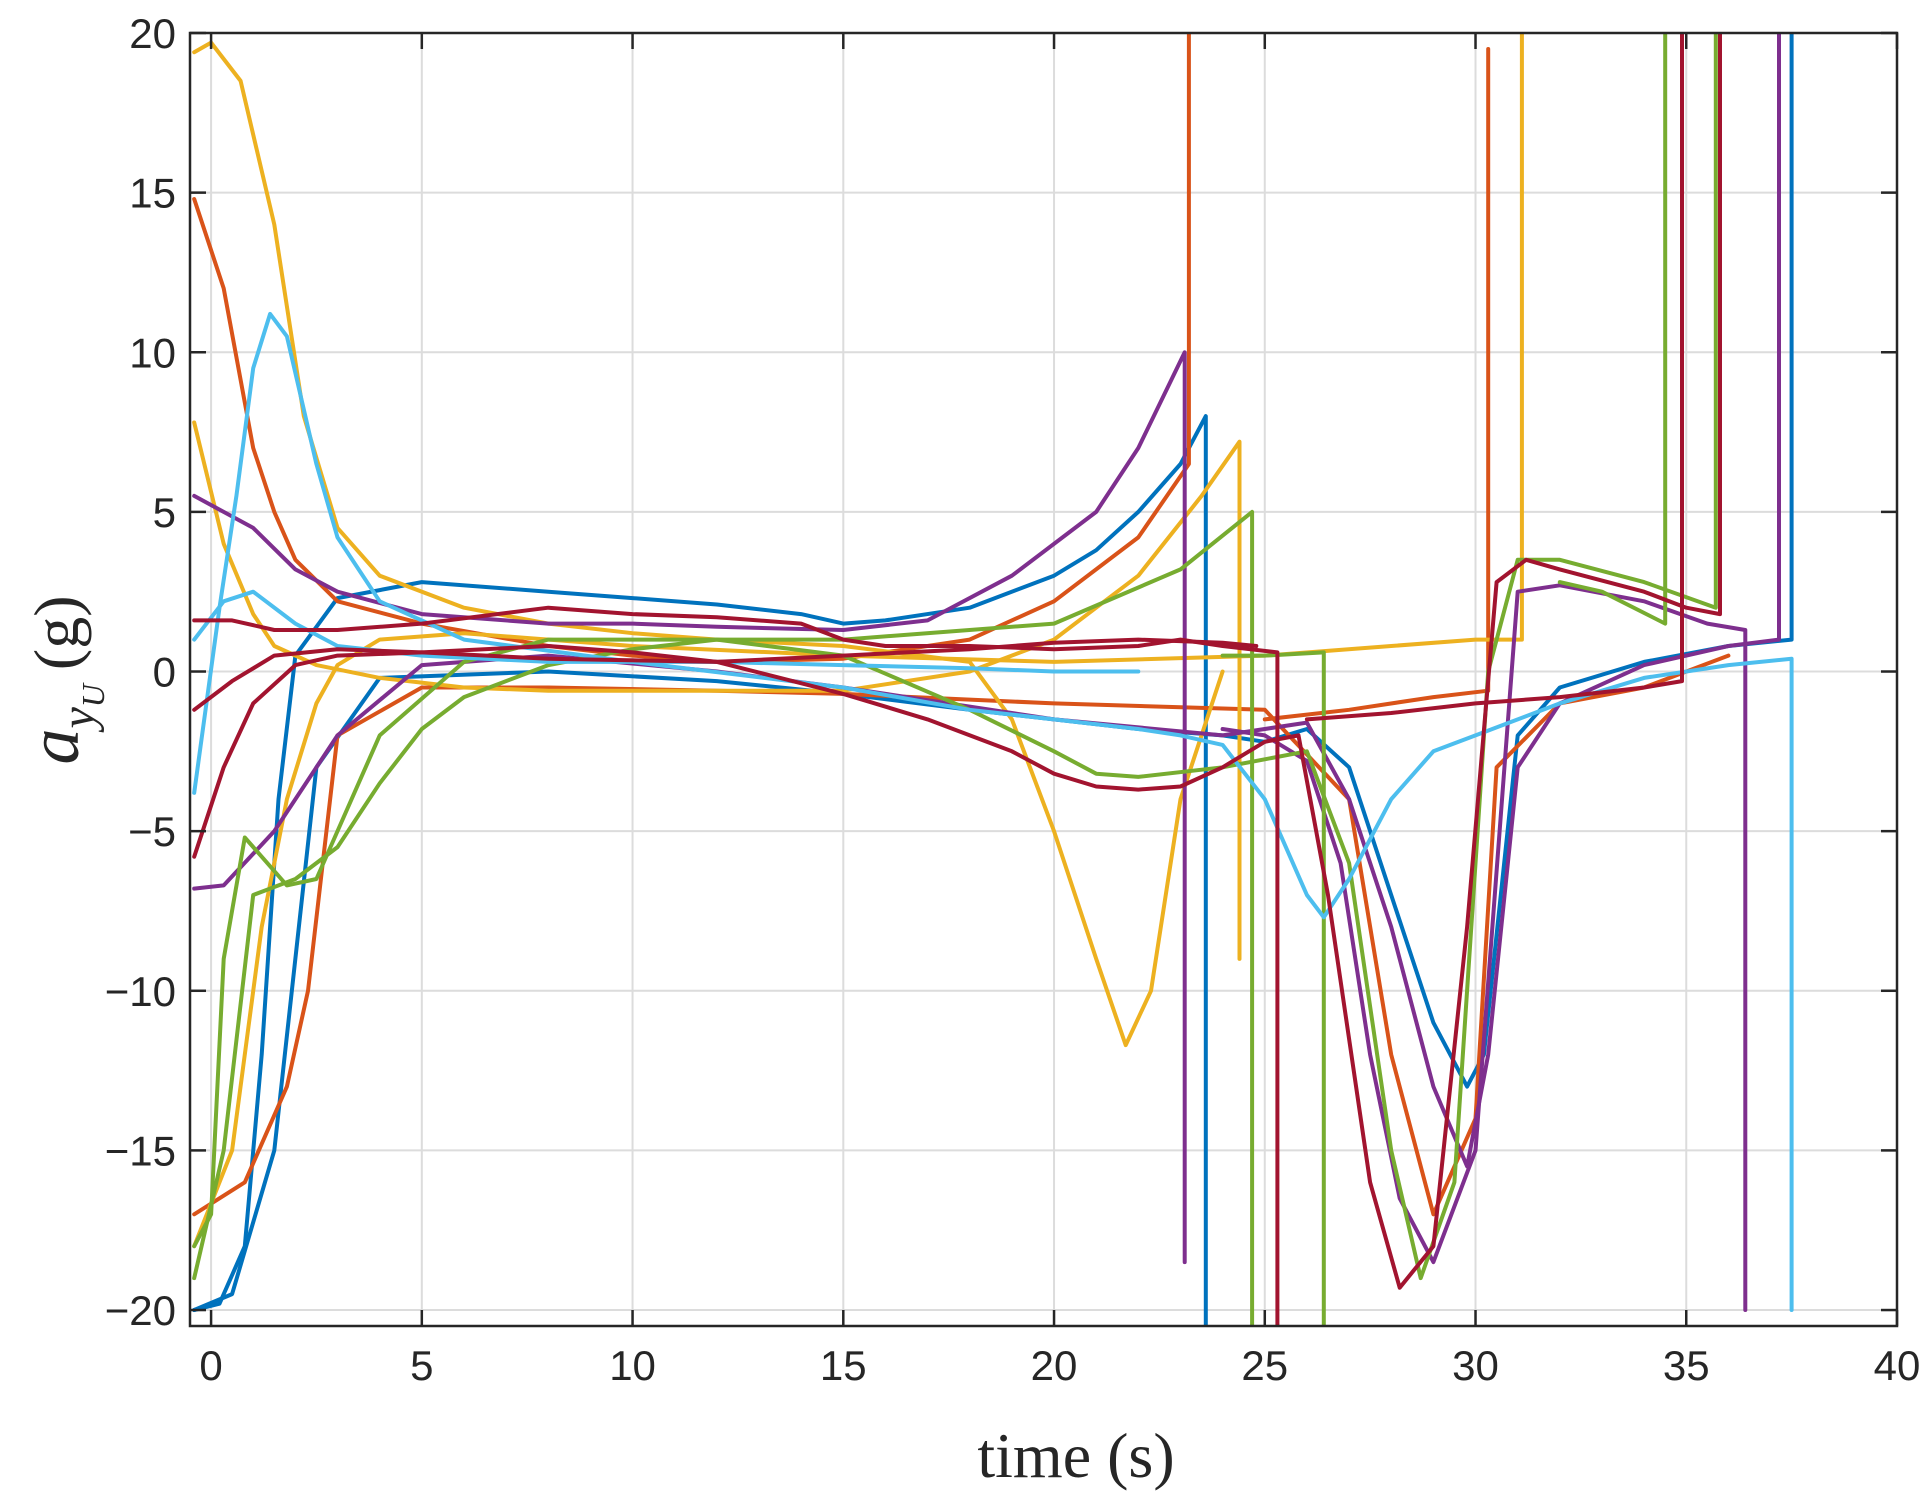 This screenshot has width=1932, height=1509. What do you see at coordinates (152, 352) in the screenshot?
I see `y-tick-label: 10` at bounding box center [152, 352].